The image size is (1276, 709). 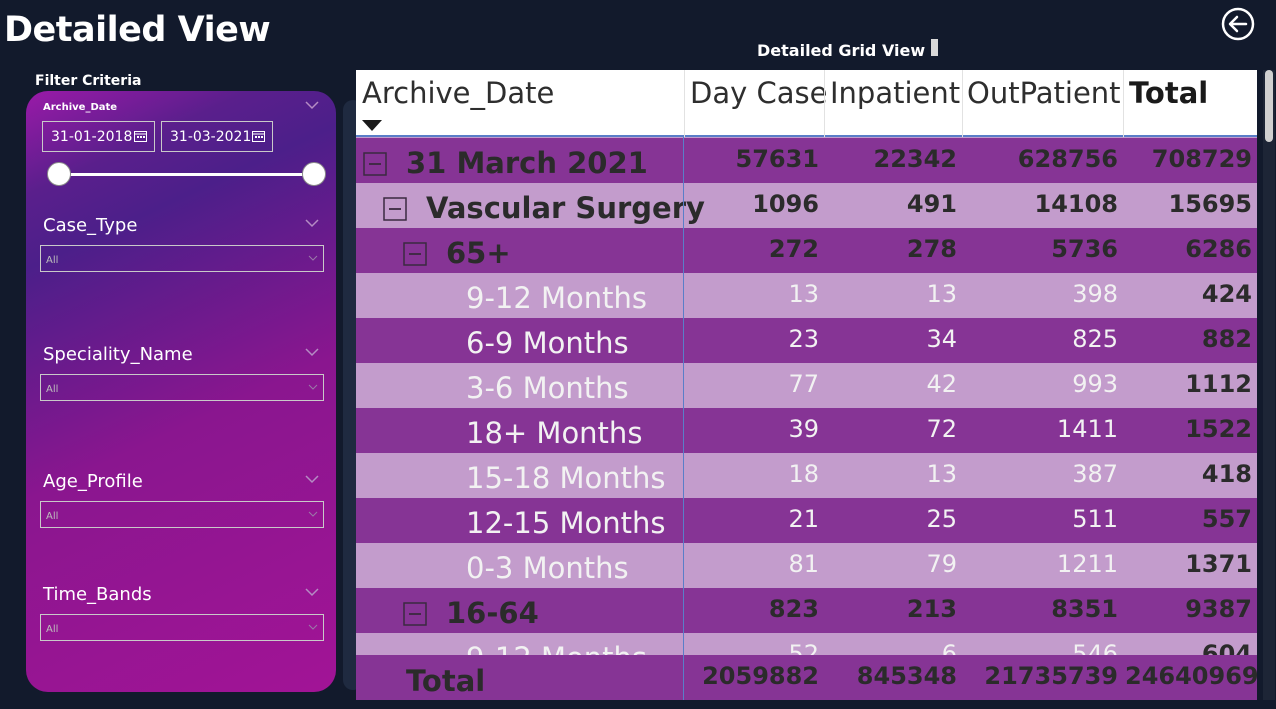 I want to click on page-title: Detailed View, so click(x=137, y=30).